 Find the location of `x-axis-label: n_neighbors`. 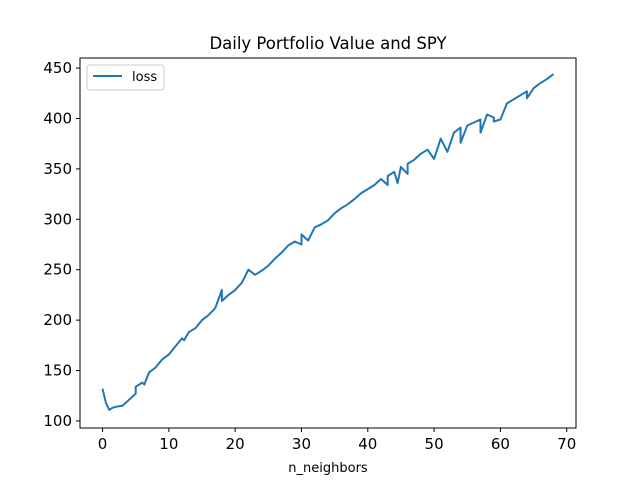

x-axis-label: n_neighbors is located at coordinates (328, 468).